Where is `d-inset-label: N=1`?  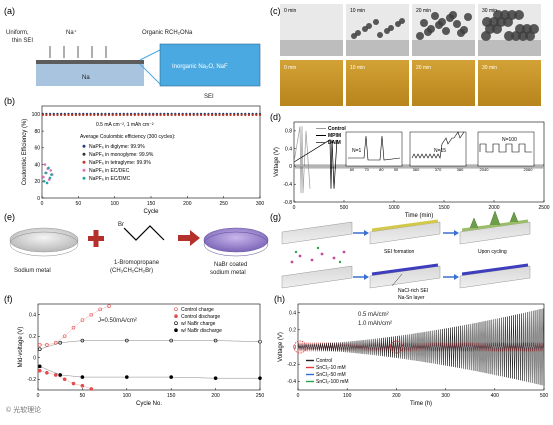
d-inset-label: N=1 is located at coordinates (357, 151).